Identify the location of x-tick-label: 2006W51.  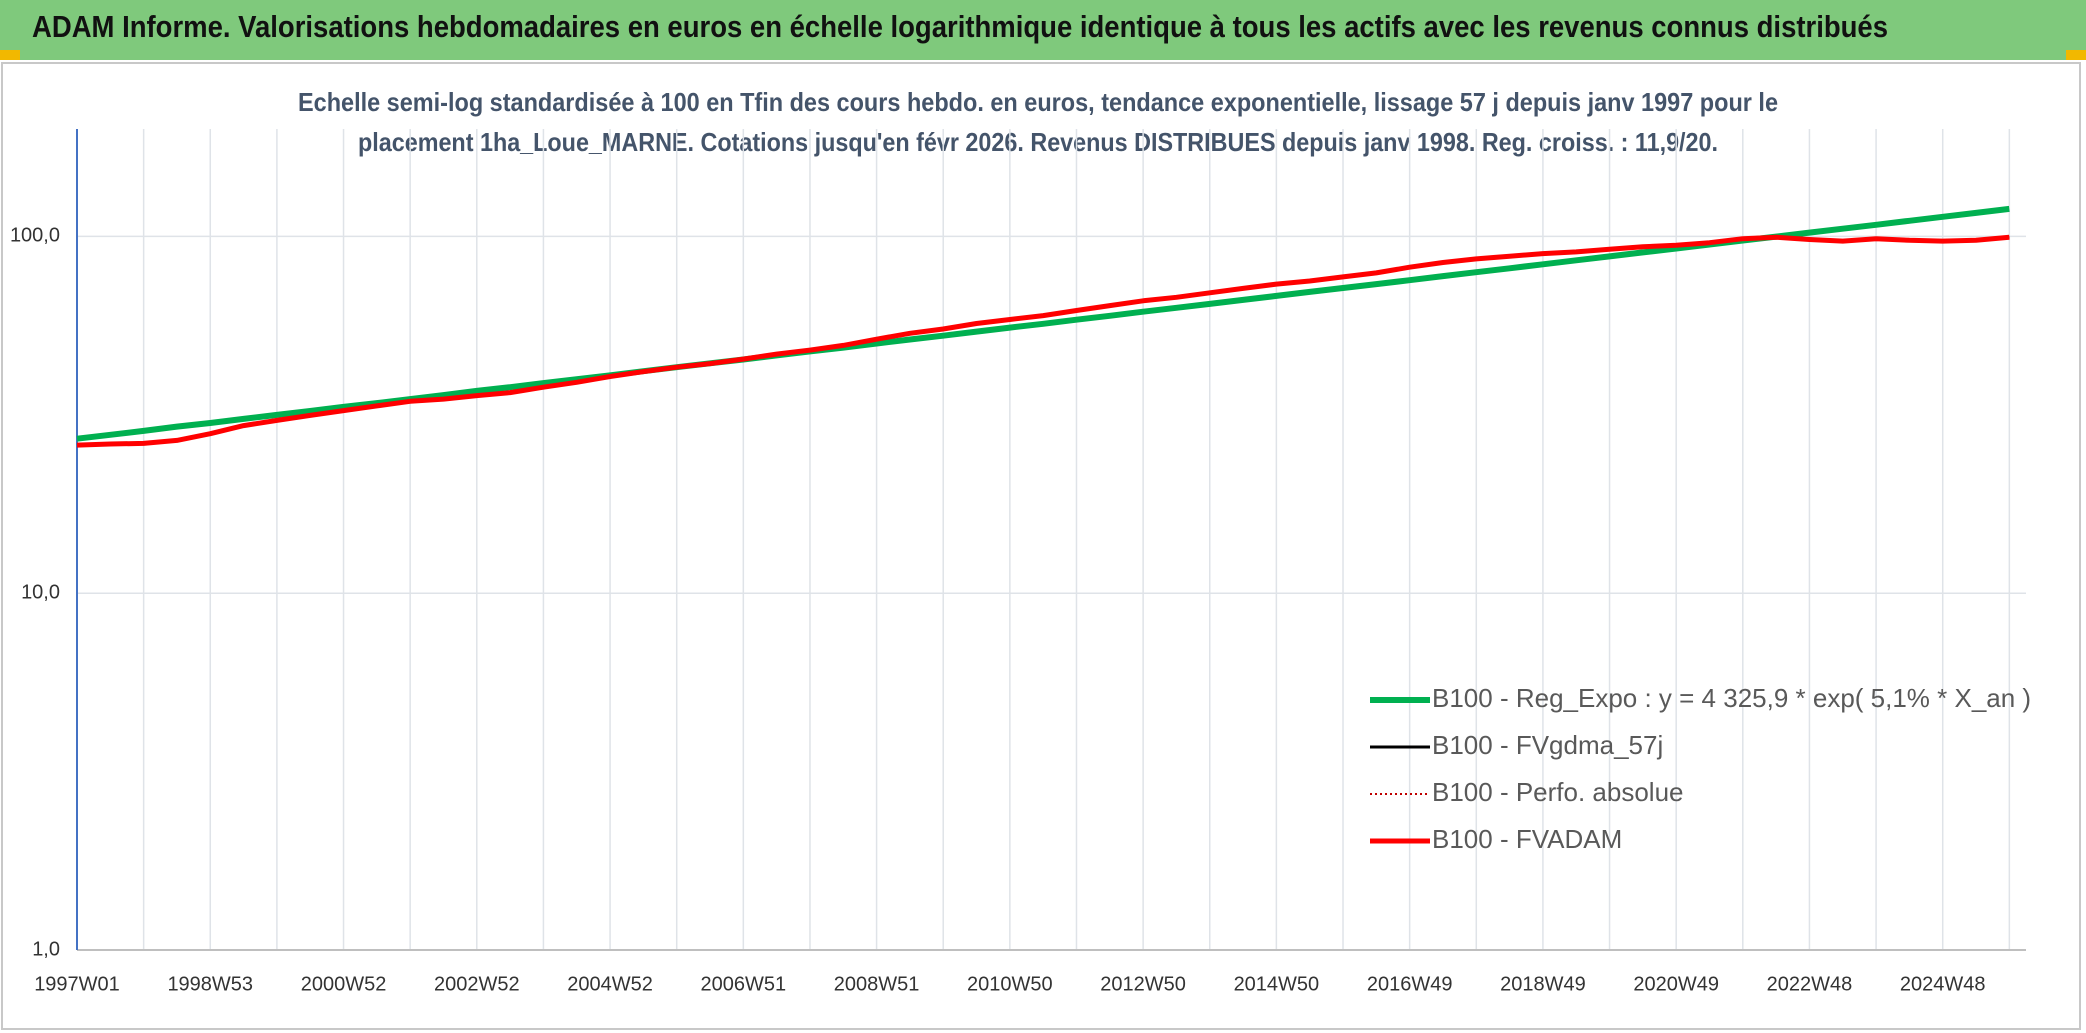
(744, 984).